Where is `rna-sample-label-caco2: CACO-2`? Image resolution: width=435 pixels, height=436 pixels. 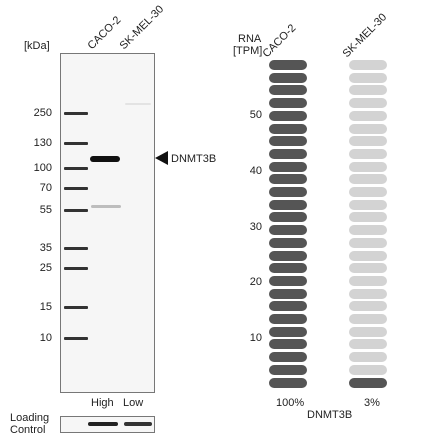 rna-sample-label-caco2: CACO-2 is located at coordinates (279, 41).